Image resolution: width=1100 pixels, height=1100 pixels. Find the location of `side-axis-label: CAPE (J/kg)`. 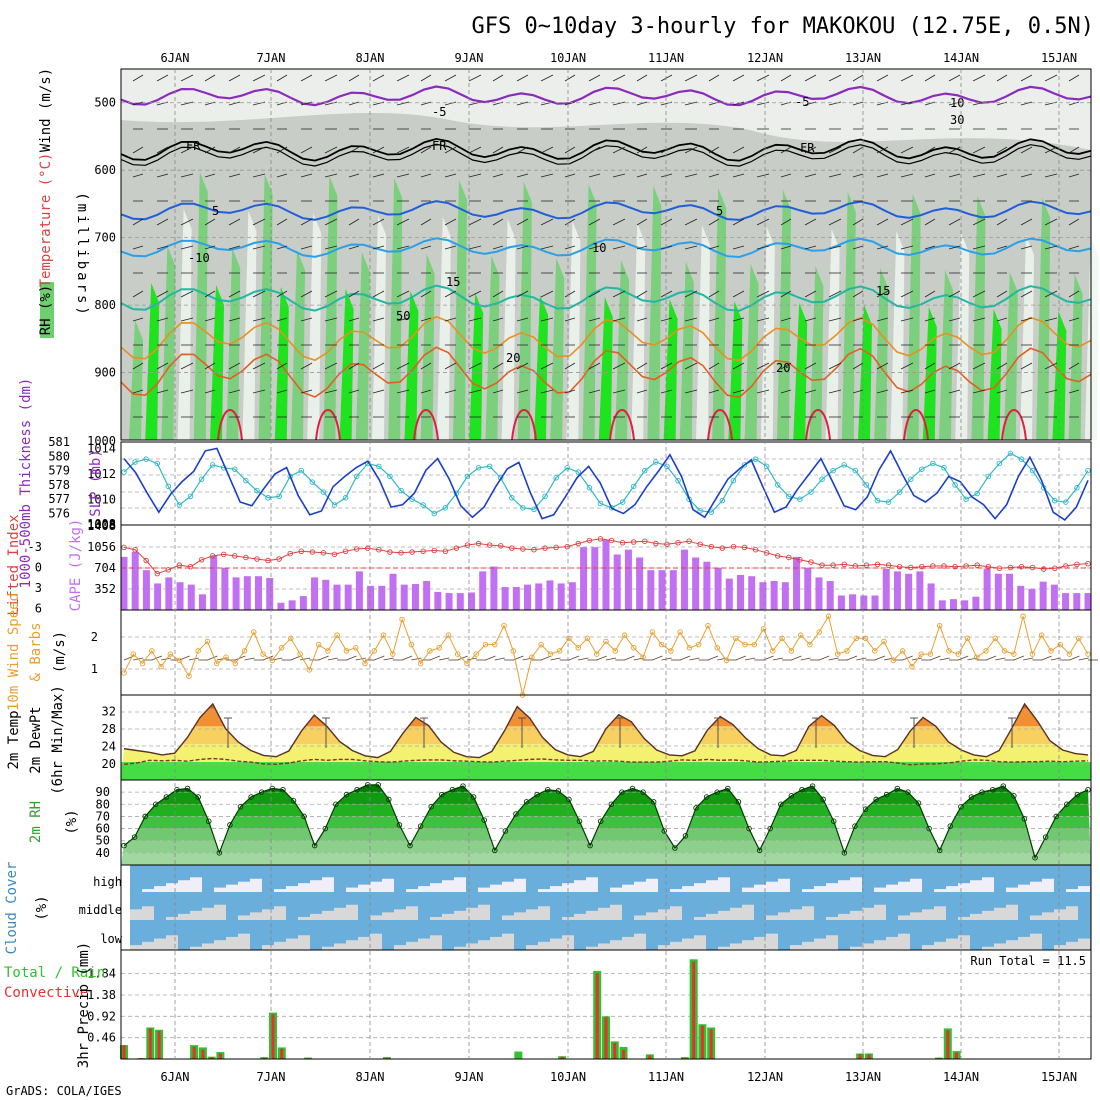

side-axis-label: CAPE (J/kg) is located at coordinates (76, 565).